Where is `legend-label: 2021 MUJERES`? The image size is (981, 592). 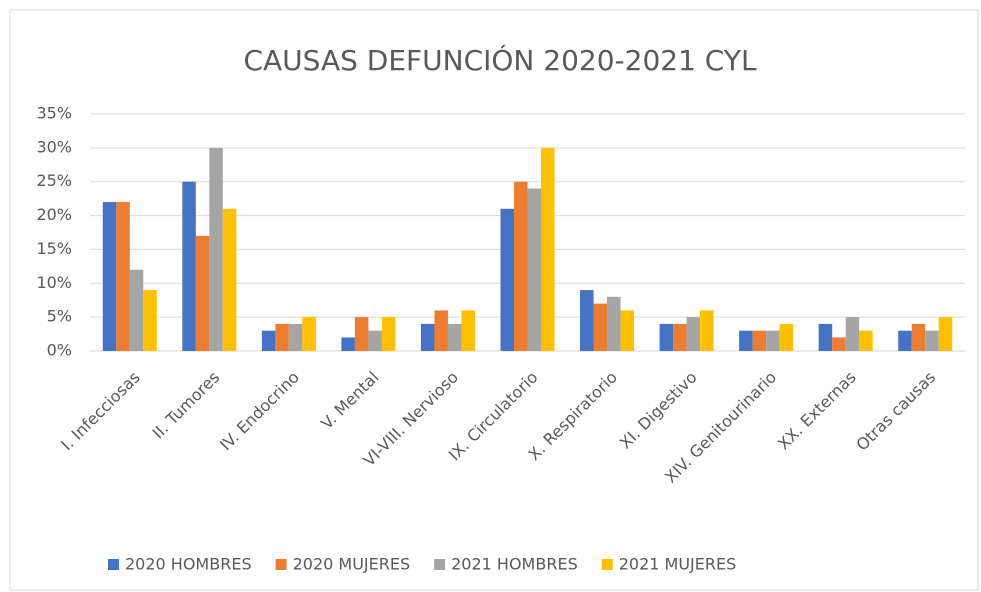
legend-label: 2021 MUJERES is located at coordinates (678, 564).